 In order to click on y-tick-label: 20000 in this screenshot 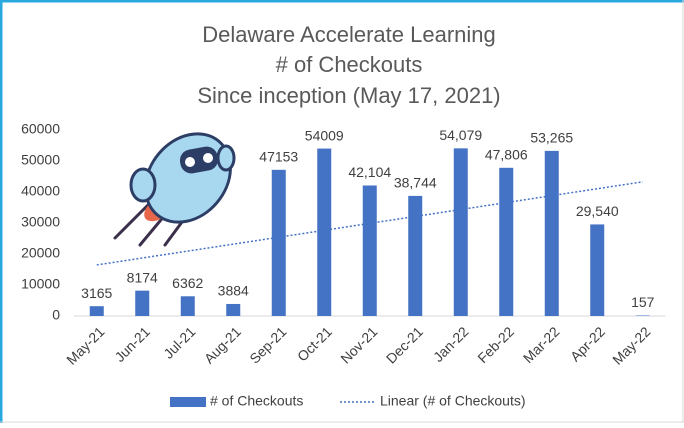, I will do `click(40, 253)`.